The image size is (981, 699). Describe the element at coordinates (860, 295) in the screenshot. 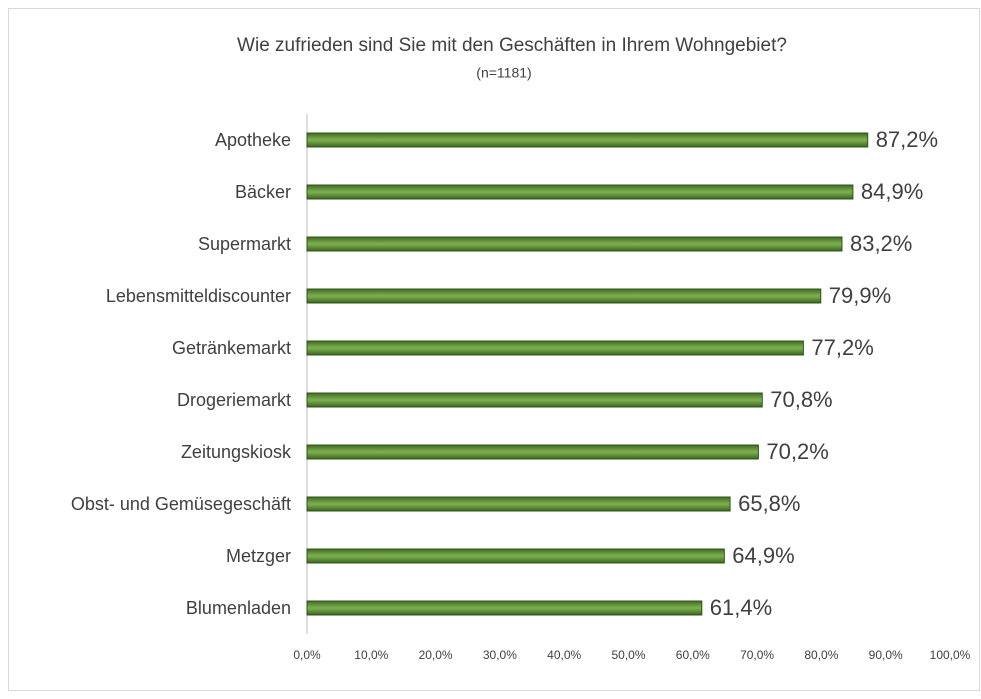

I see `value-label: 79,9%` at that location.